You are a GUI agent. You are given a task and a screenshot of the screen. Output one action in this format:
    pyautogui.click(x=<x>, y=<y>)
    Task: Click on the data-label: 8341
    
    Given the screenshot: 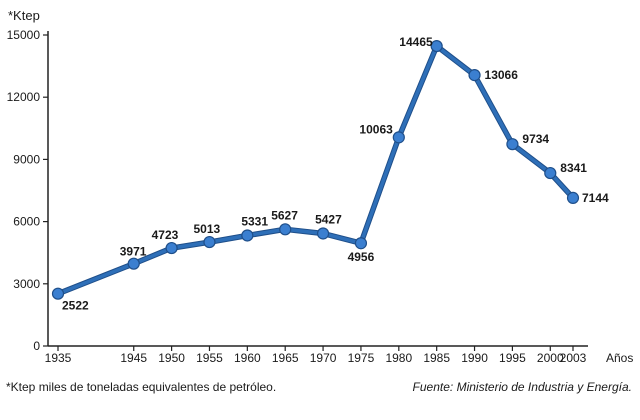 What is the action you would take?
    pyautogui.click(x=573, y=168)
    